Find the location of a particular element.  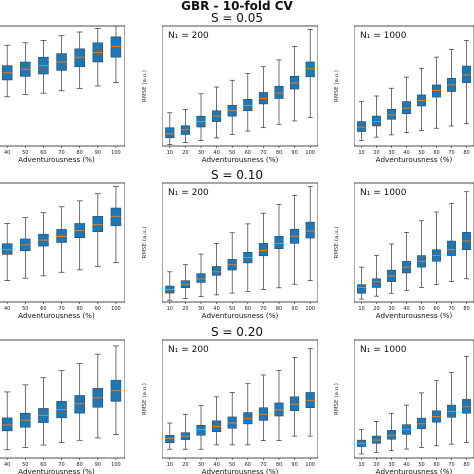

y-tick-label: 0.15 is located at coordinates (153, 393).